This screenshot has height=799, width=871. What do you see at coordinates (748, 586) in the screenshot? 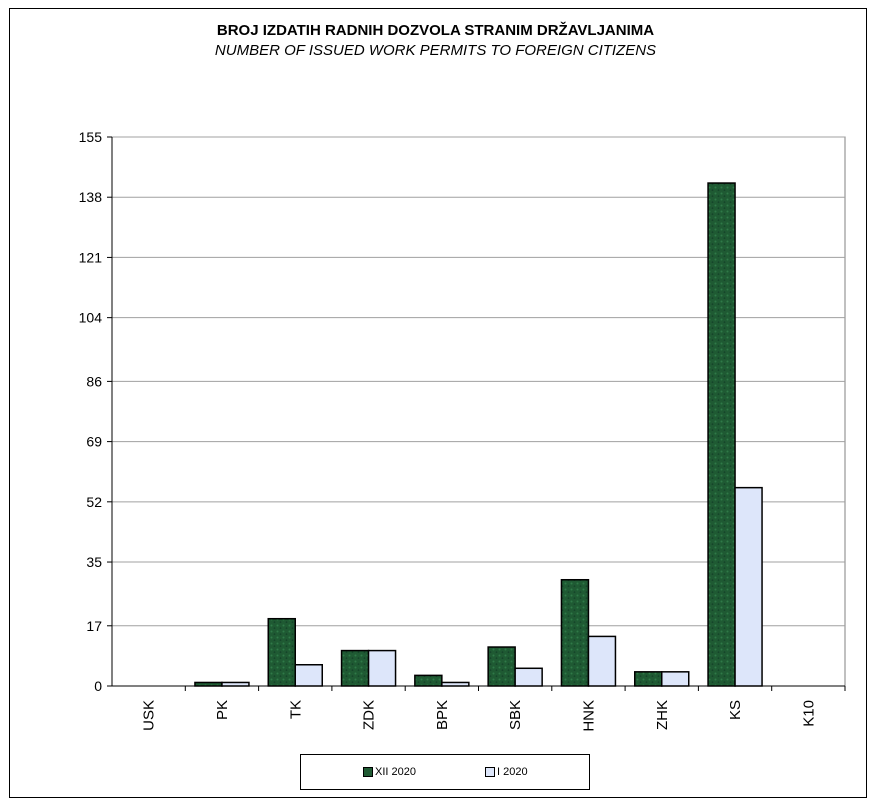
I see `bar-i-2020-ks` at bounding box center [748, 586].